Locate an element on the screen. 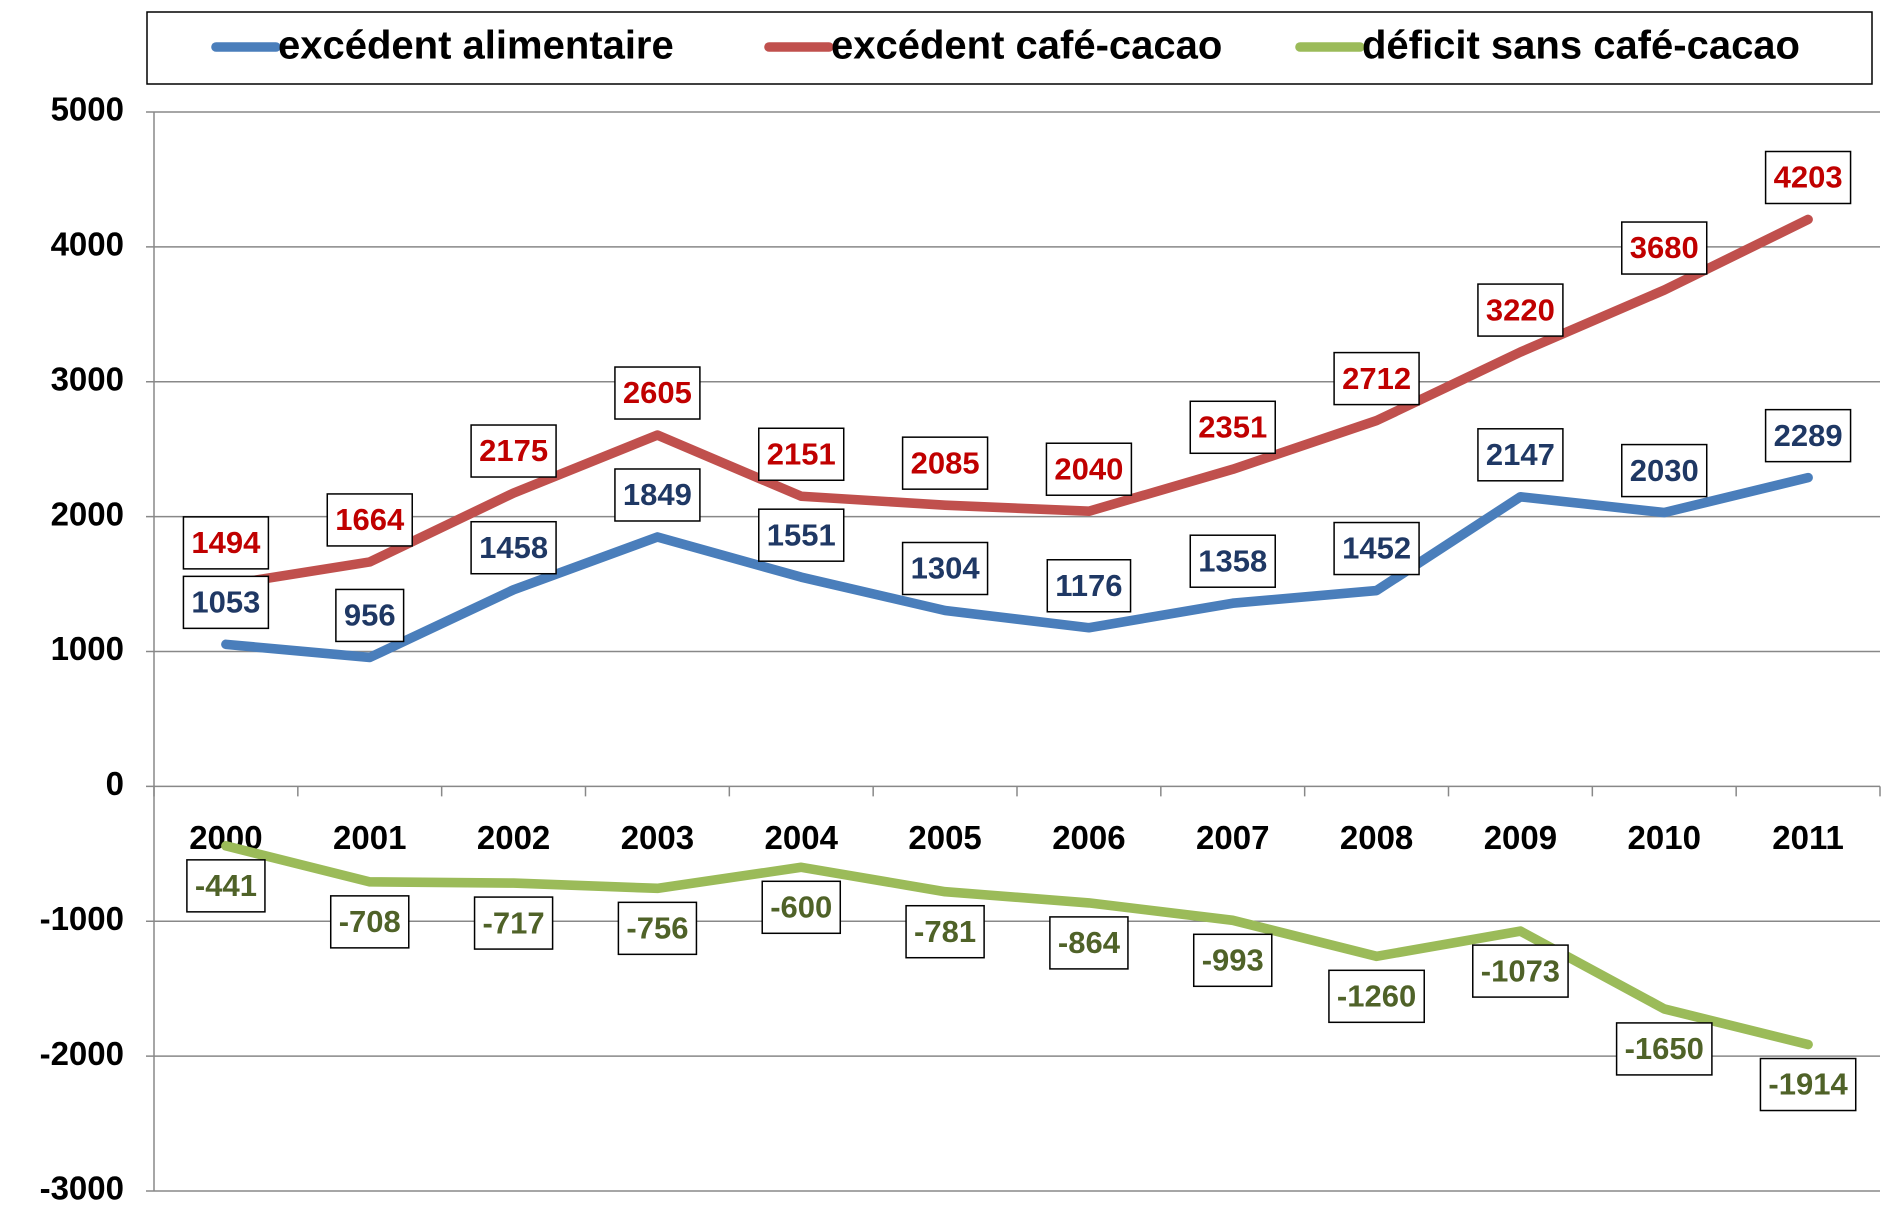  x-tick-label: 2006 is located at coordinates (1088, 837).